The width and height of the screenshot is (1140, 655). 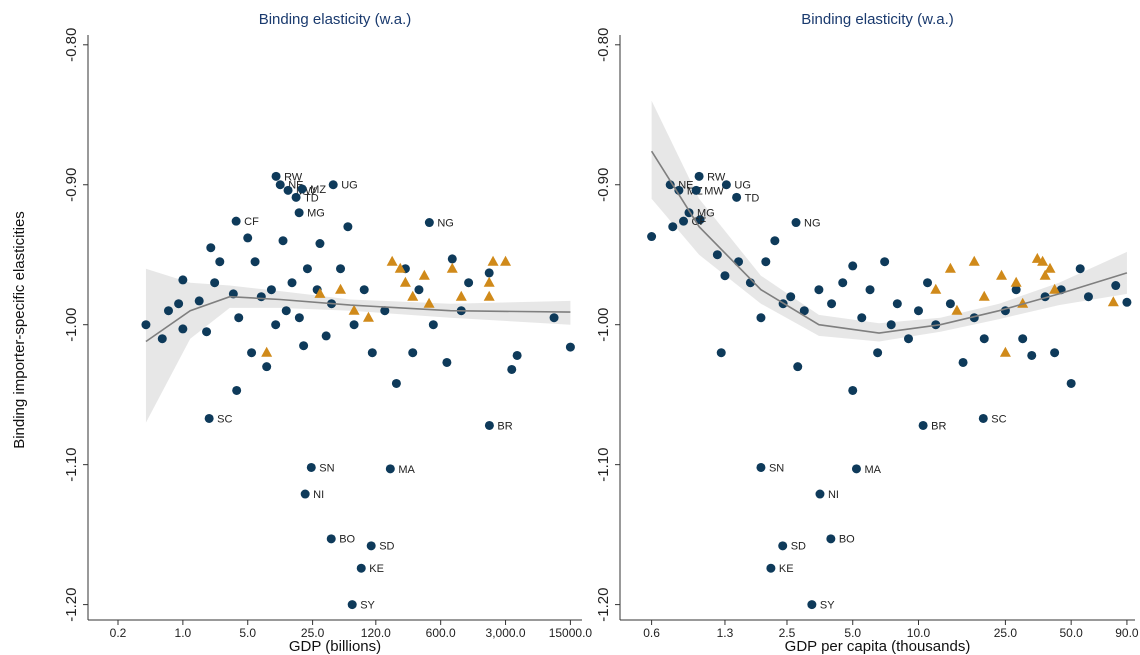 I want to click on x-tick-label: 15000.0, so click(x=571, y=633).